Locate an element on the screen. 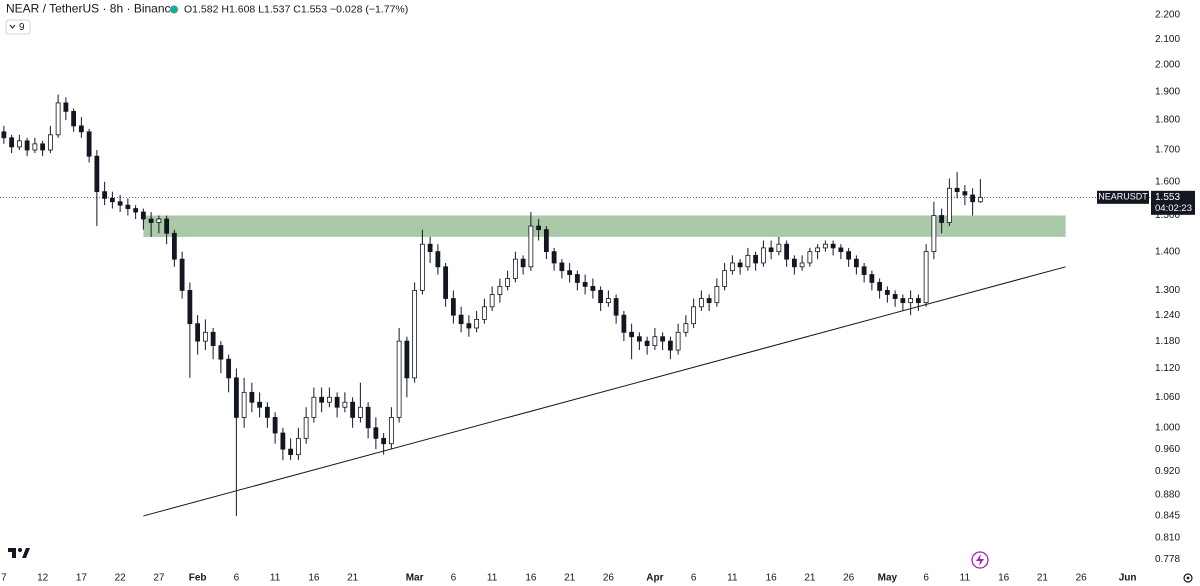 This screenshot has width=1200, height=586. y-tick-label: 1.400 is located at coordinates (1167, 251).